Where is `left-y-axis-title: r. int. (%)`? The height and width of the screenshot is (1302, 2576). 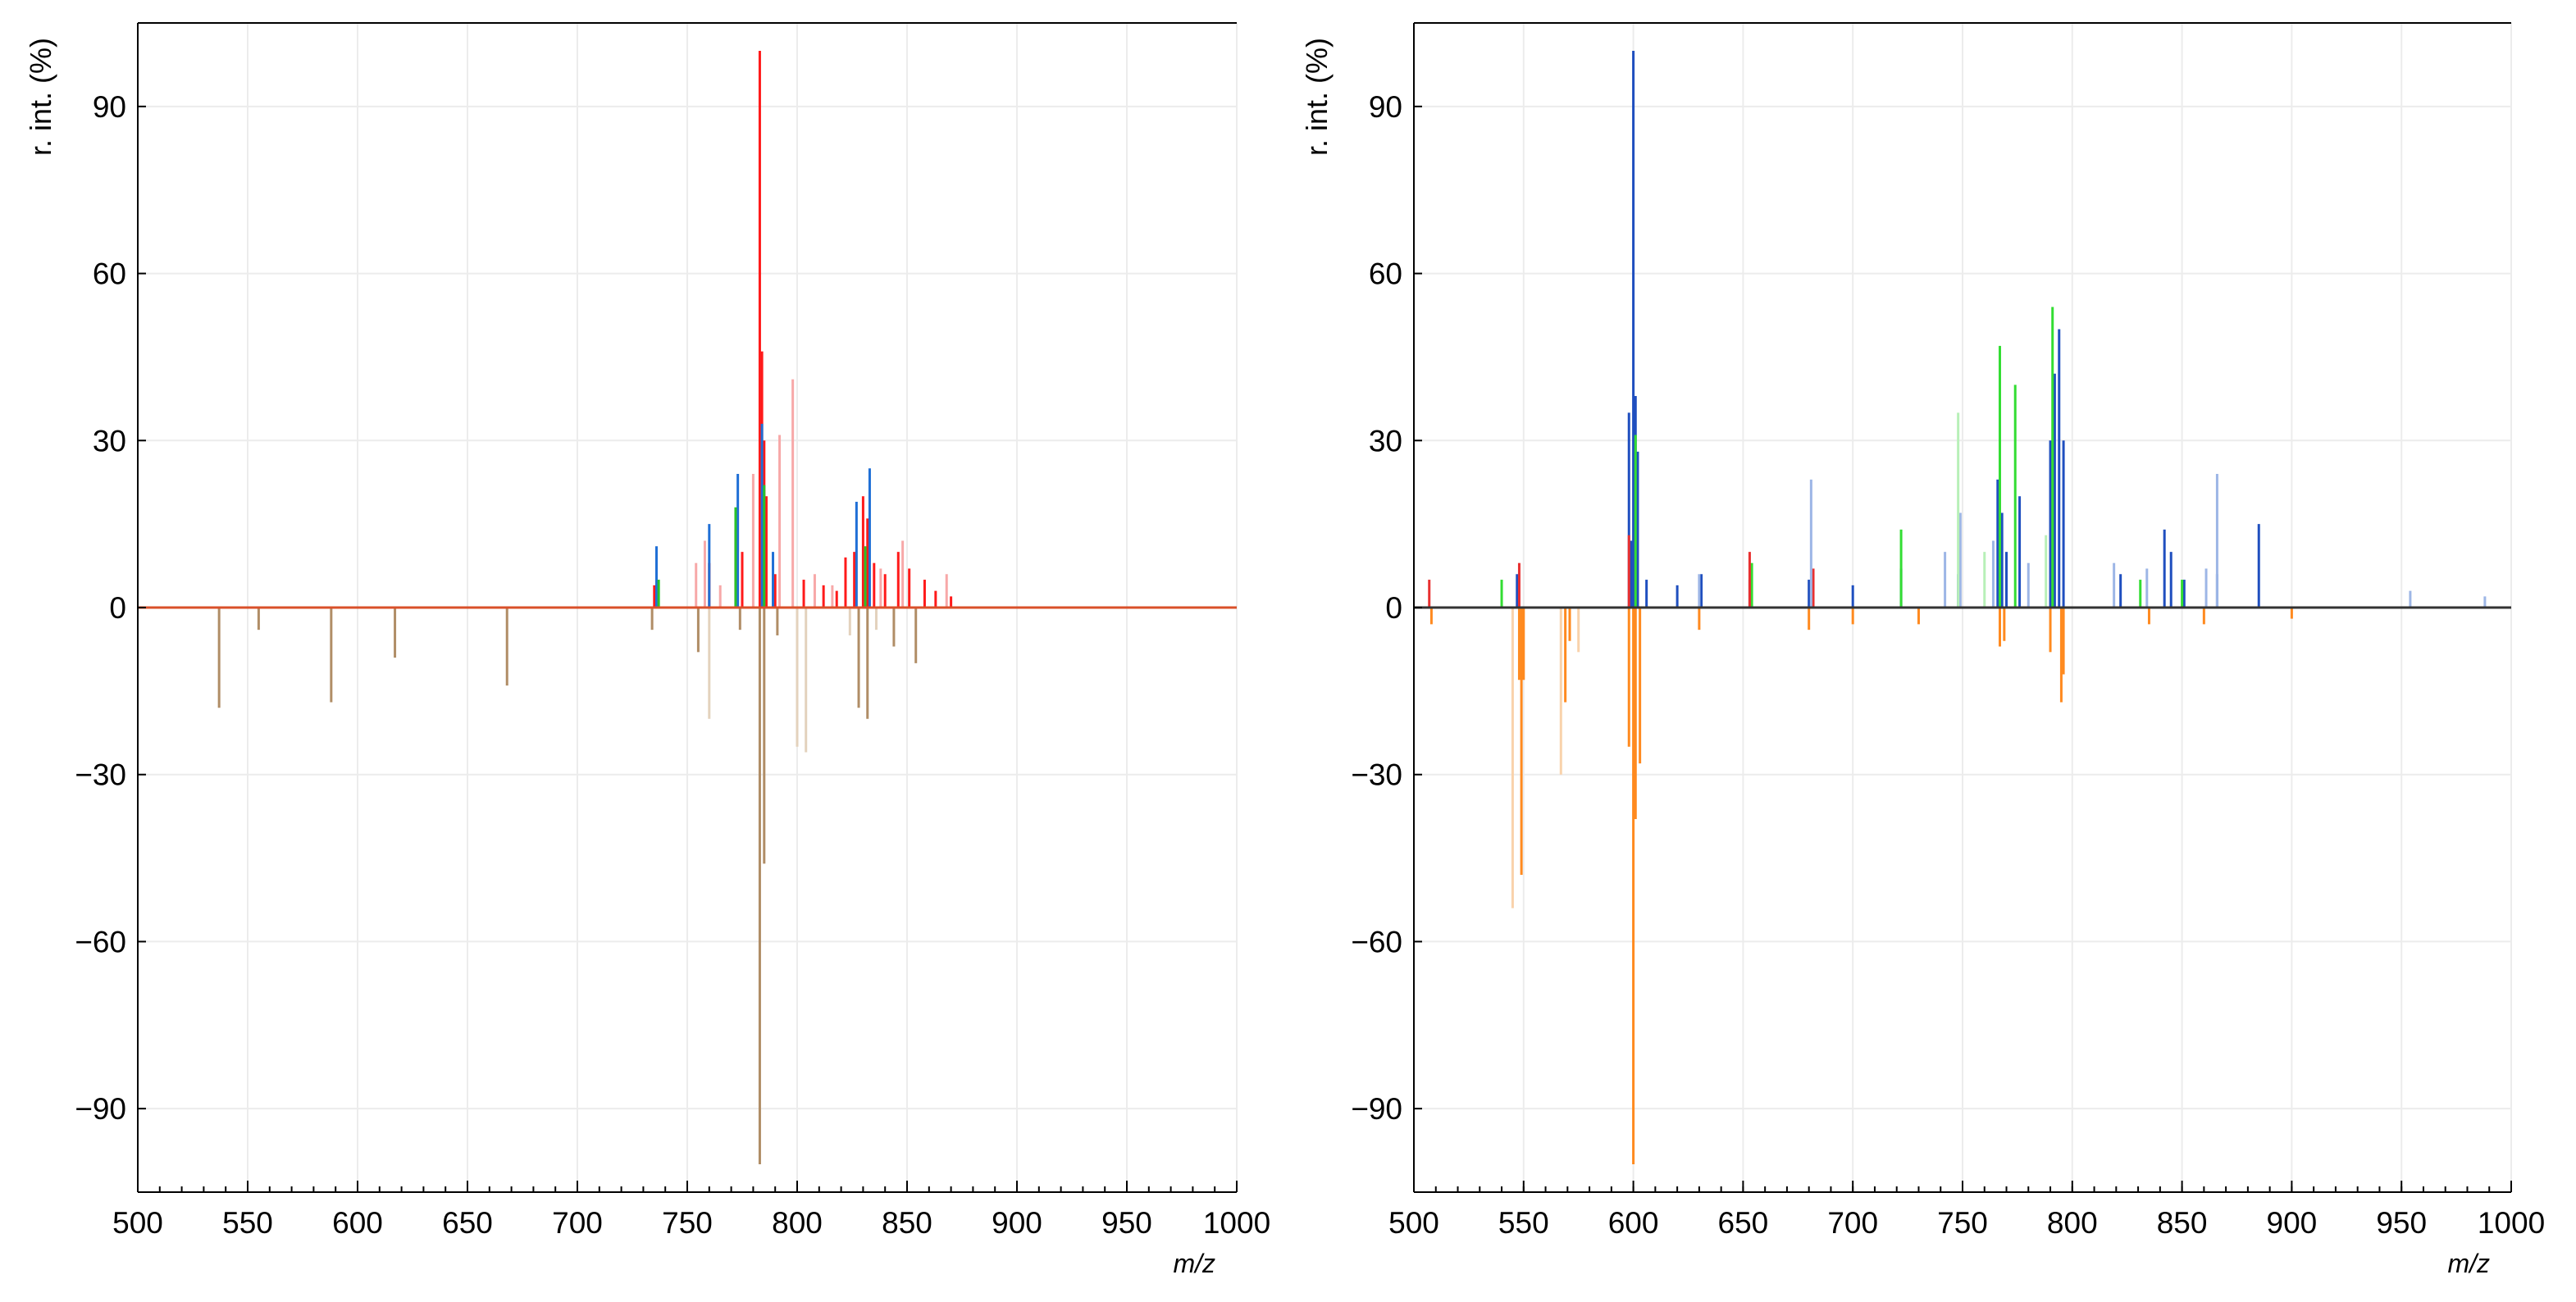 left-y-axis-title: r. int. (%) is located at coordinates (40, 97).